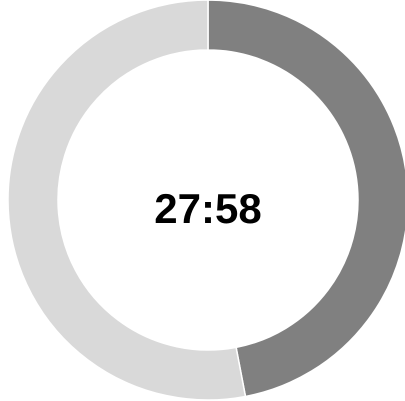 This screenshot has height=401, width=405. What do you see at coordinates (207, 208) in the screenshot?
I see `timer-label: 27:58` at bounding box center [207, 208].